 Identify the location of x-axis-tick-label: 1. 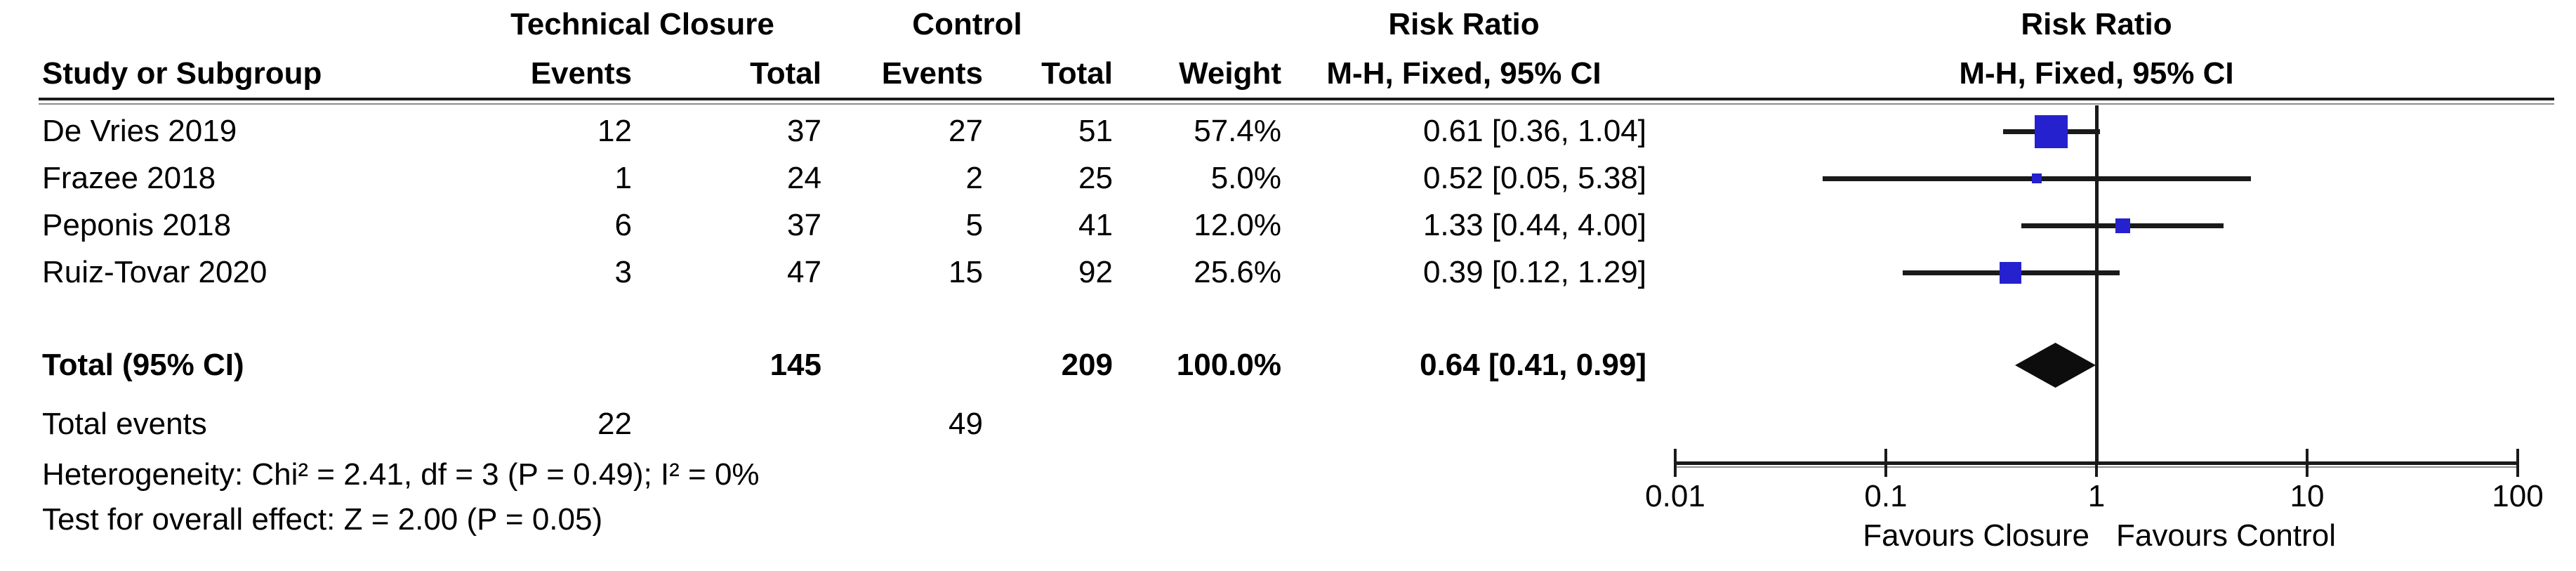
(2096, 496).